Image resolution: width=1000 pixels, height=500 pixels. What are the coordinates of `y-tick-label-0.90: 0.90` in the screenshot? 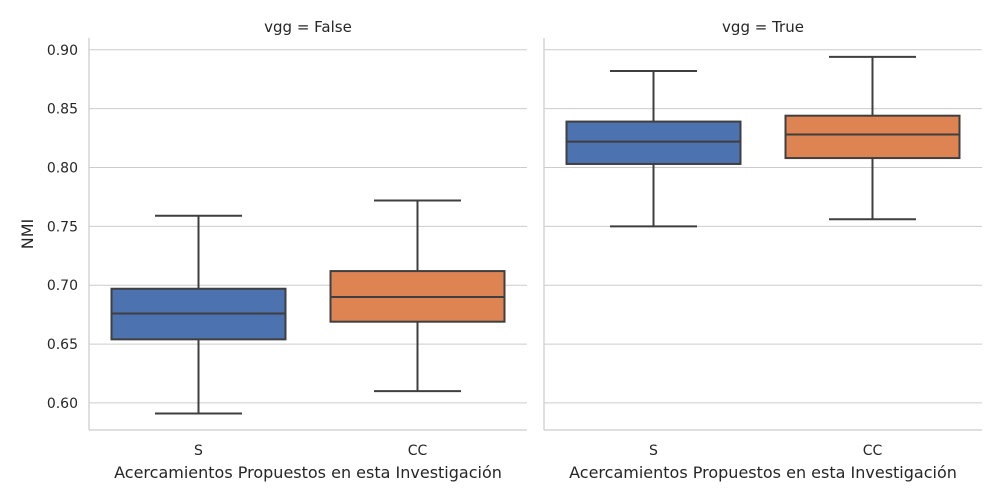 It's located at (62, 51).